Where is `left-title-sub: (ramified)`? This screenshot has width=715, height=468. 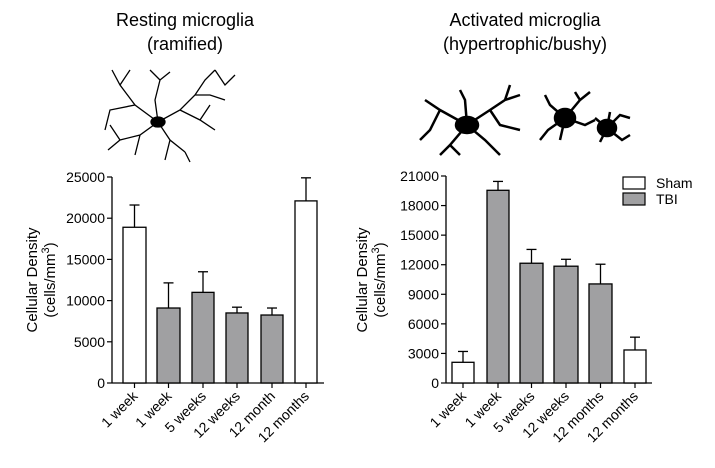 left-title-sub: (ramified) is located at coordinates (184, 44).